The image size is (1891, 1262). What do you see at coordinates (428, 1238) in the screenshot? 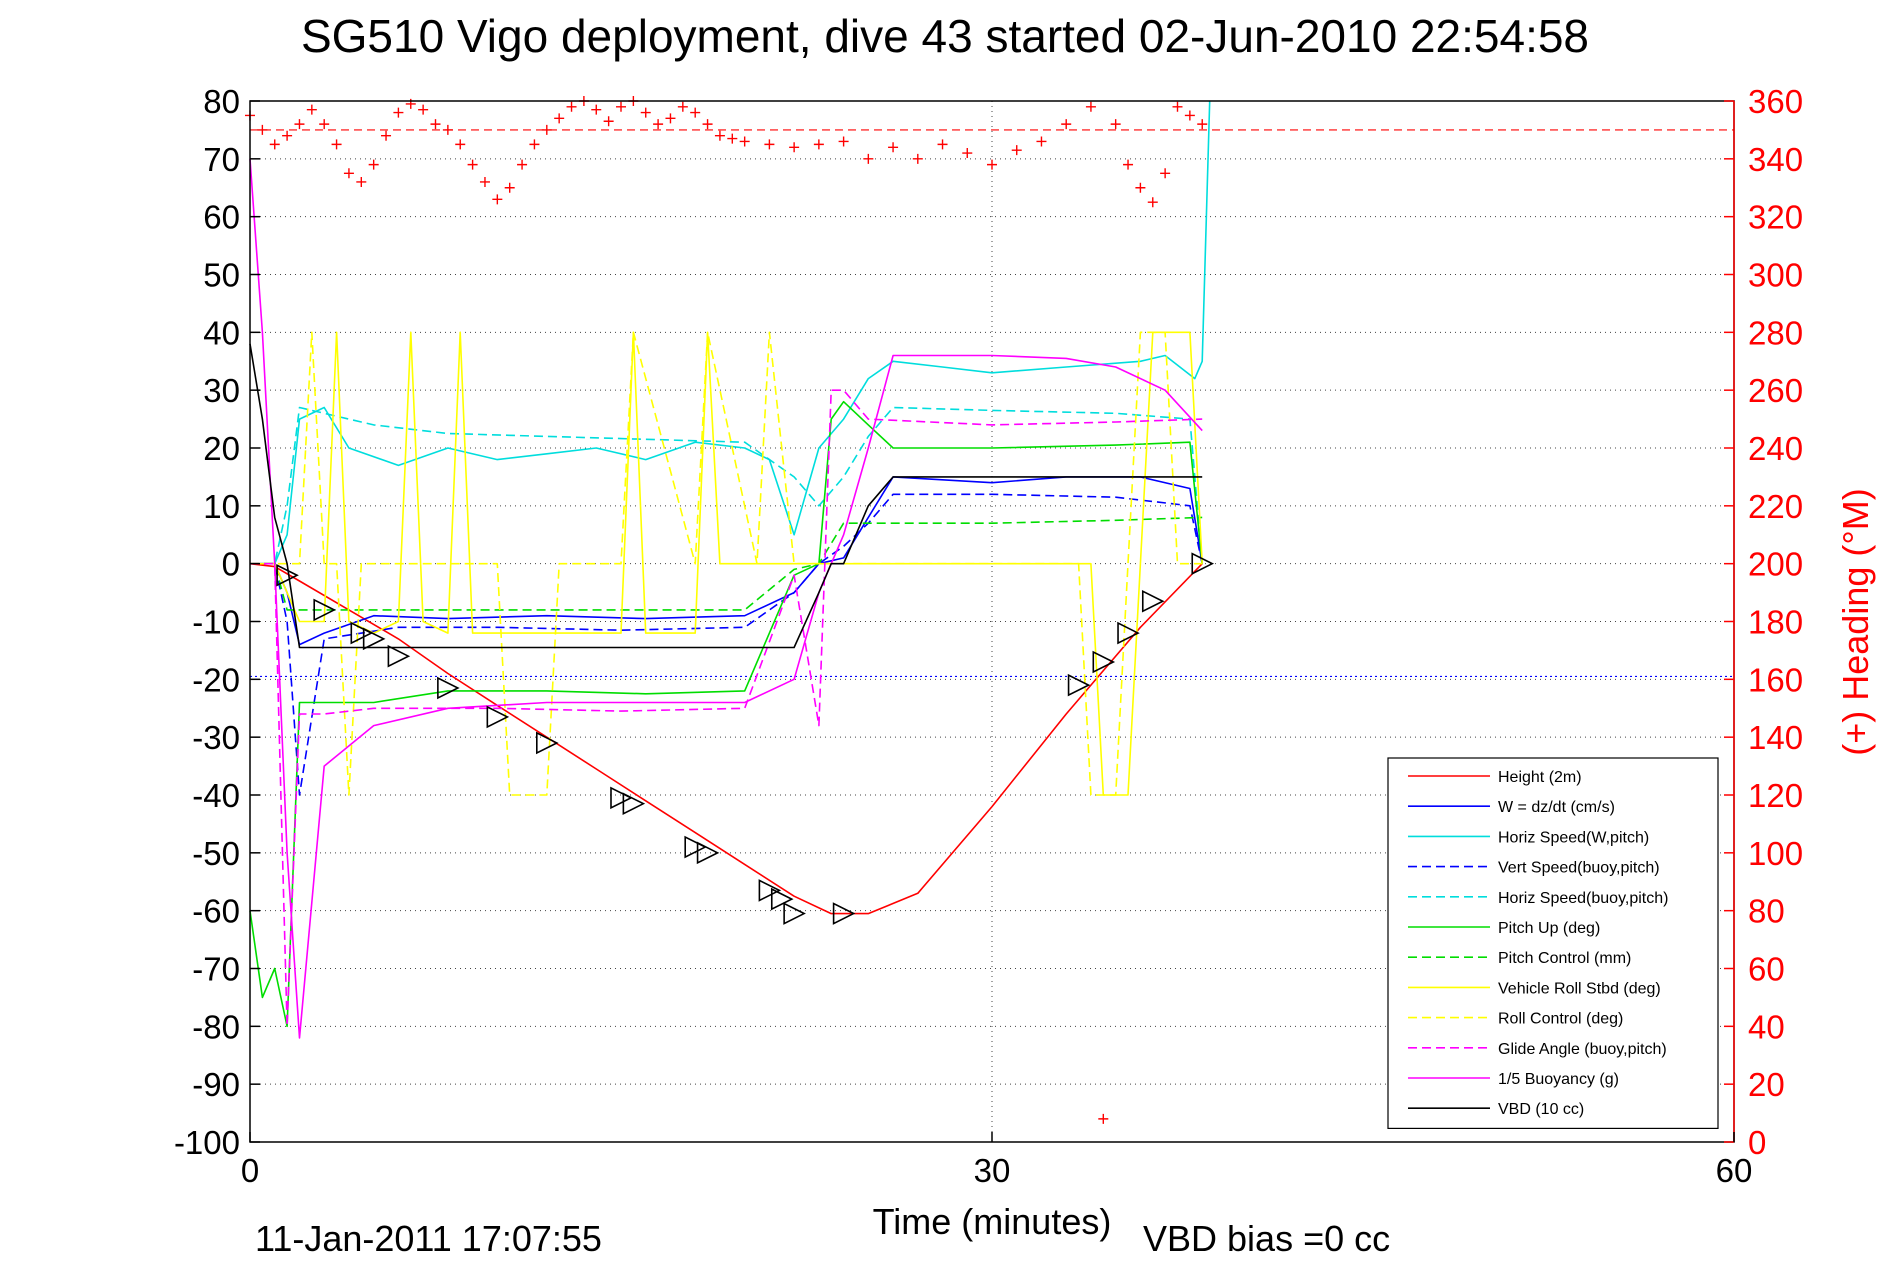
I see `footer-timestamp: 11-Jan-2011 17:07:55` at bounding box center [428, 1238].